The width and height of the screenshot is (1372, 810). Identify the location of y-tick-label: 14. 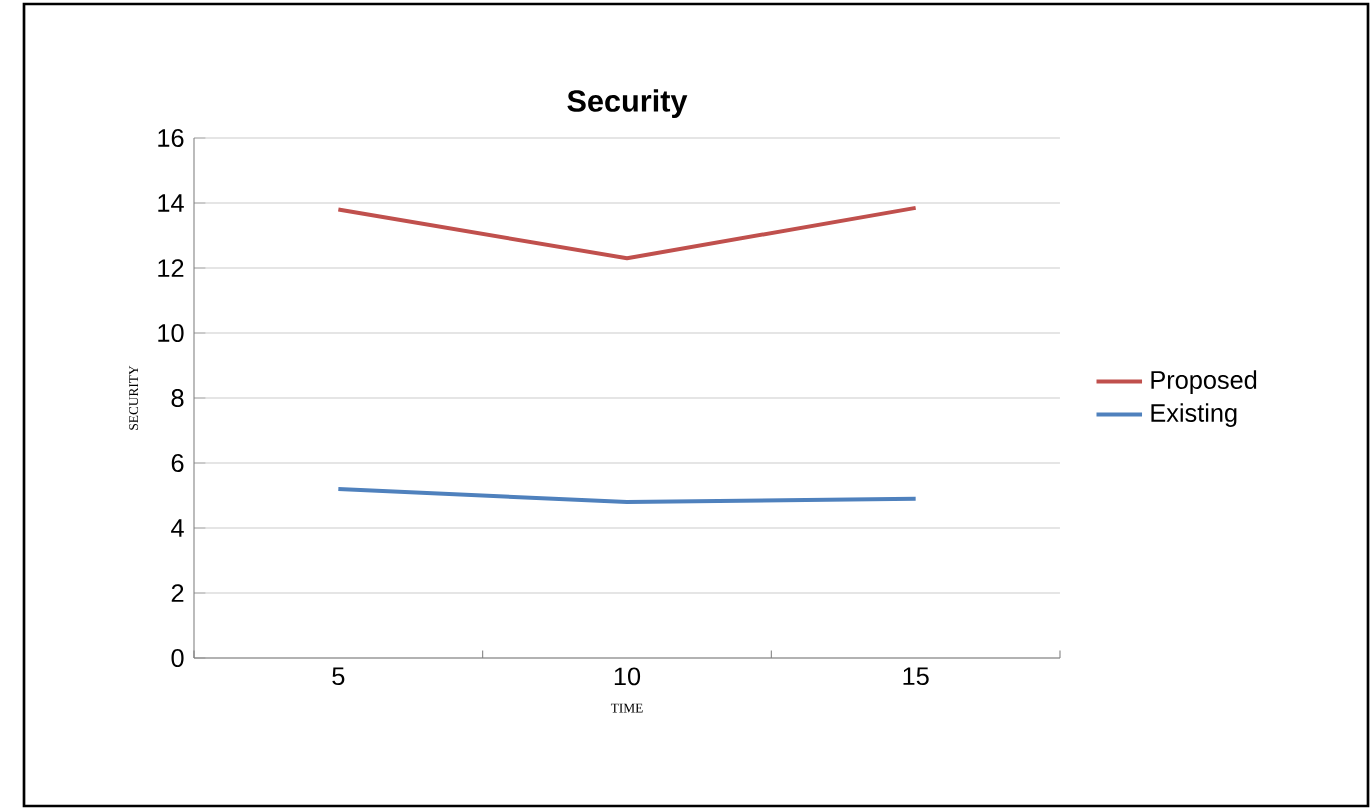
(171, 203).